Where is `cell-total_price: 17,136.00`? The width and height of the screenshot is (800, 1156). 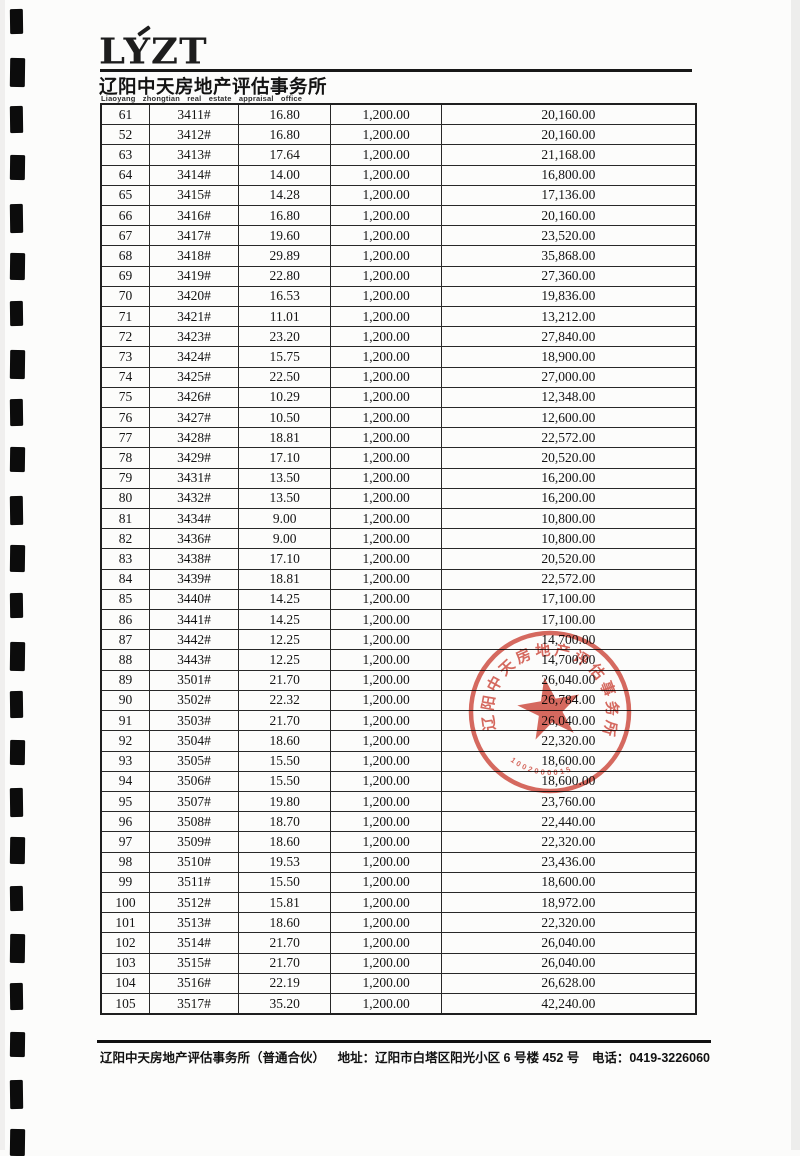 cell-total_price: 17,136.00 is located at coordinates (568, 195).